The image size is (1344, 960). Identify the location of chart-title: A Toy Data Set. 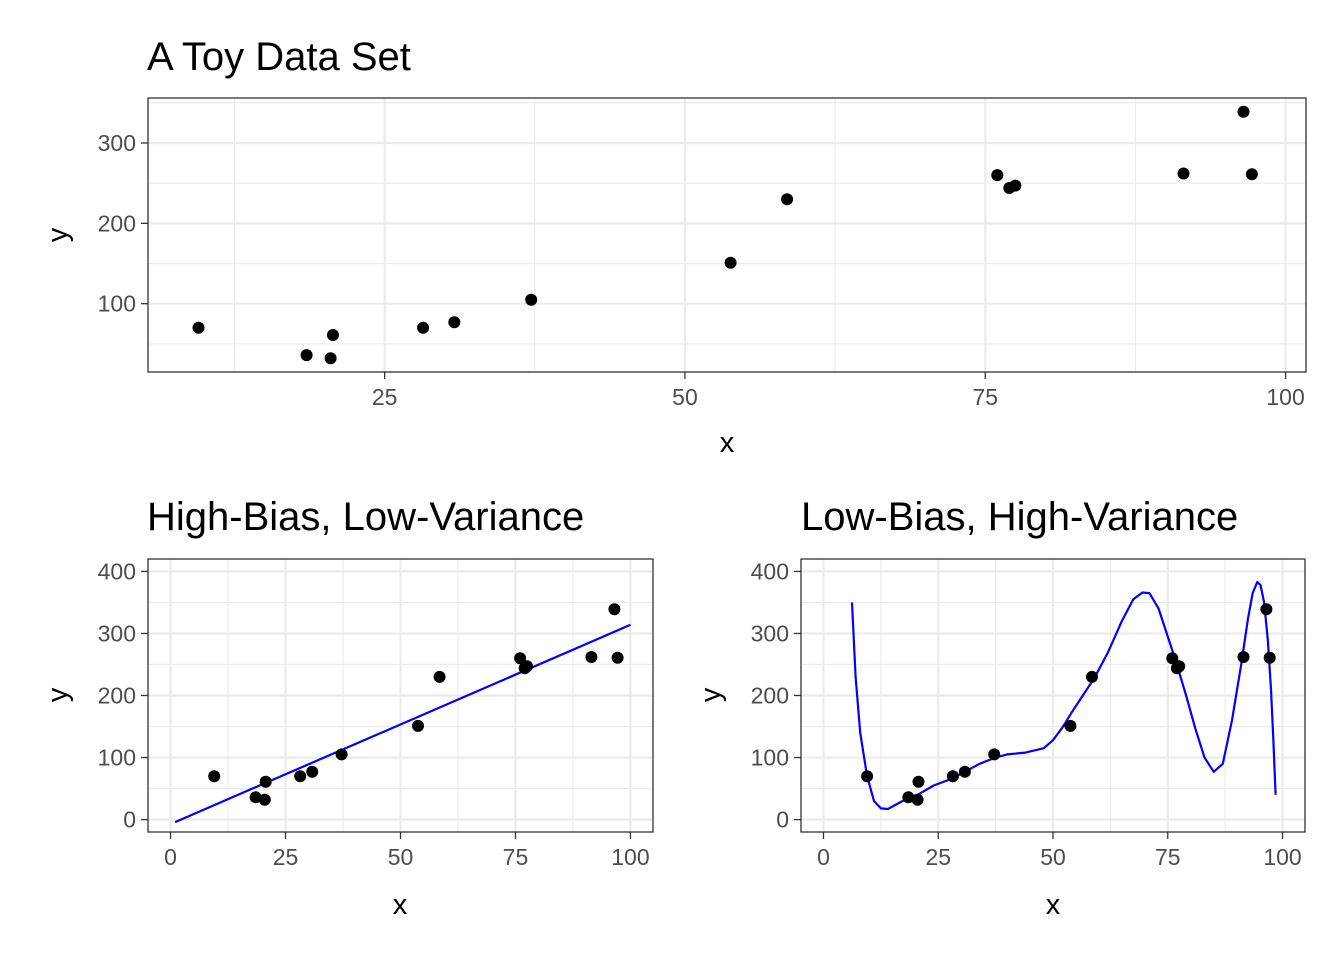
(279, 57).